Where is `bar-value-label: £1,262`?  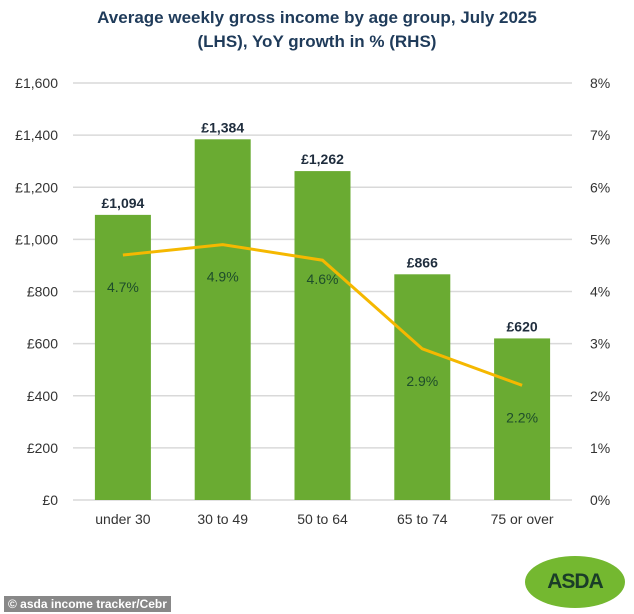
bar-value-label: £1,262 is located at coordinates (322, 159).